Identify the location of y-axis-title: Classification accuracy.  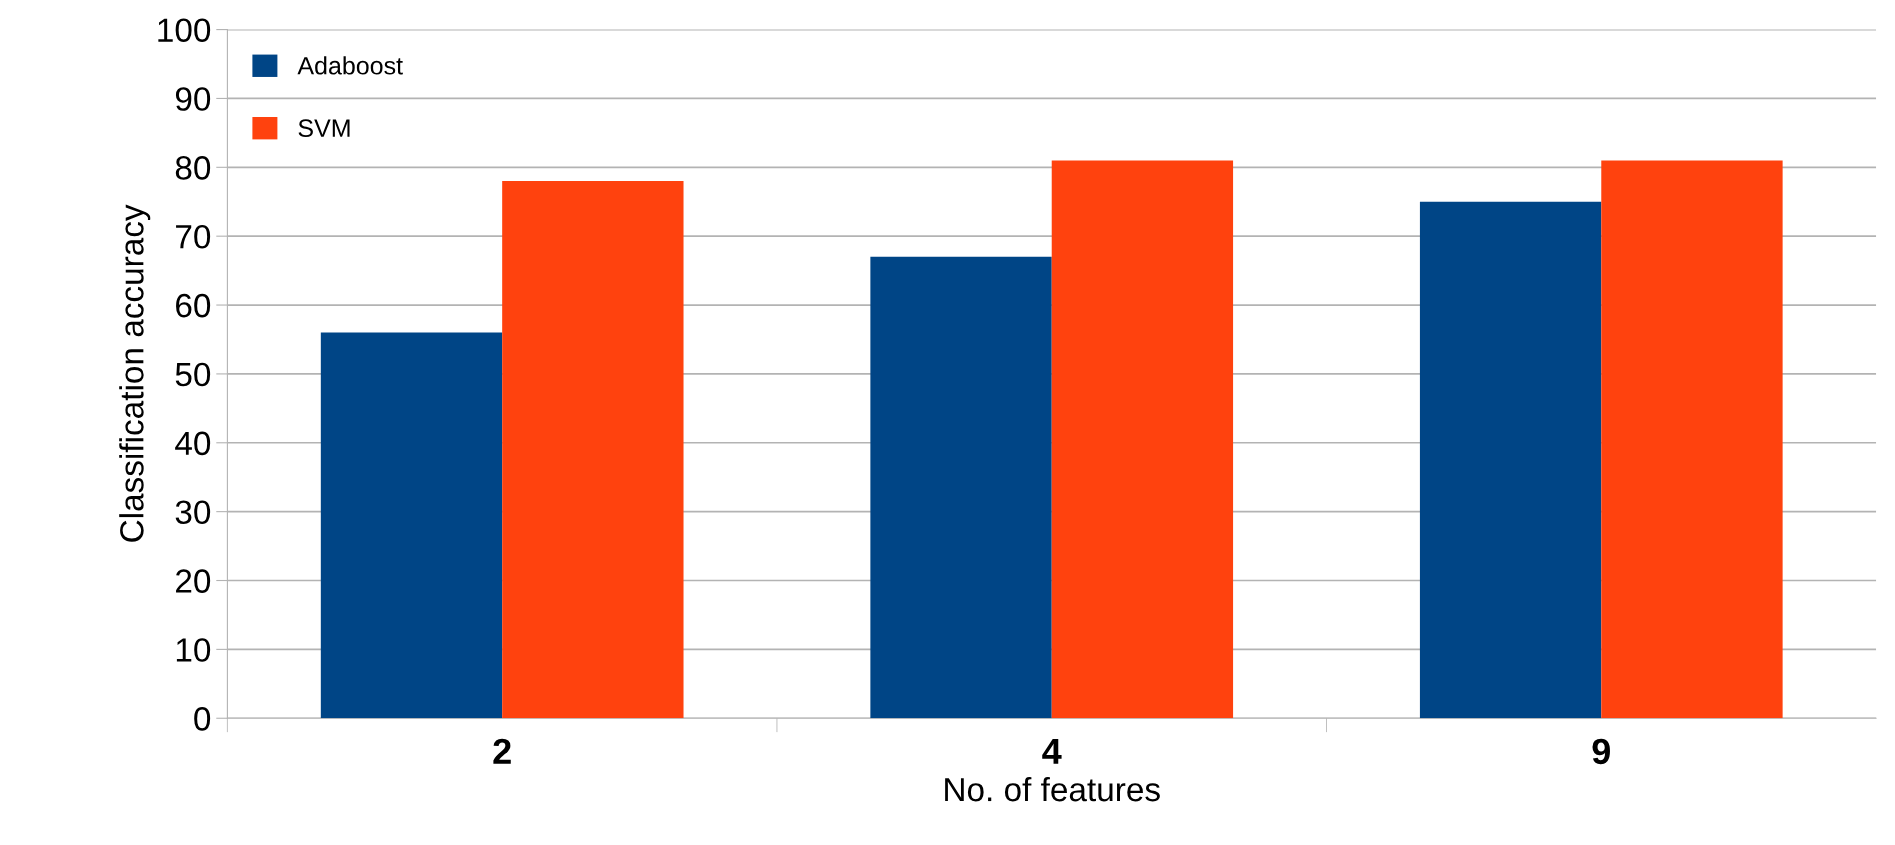
(135, 373).